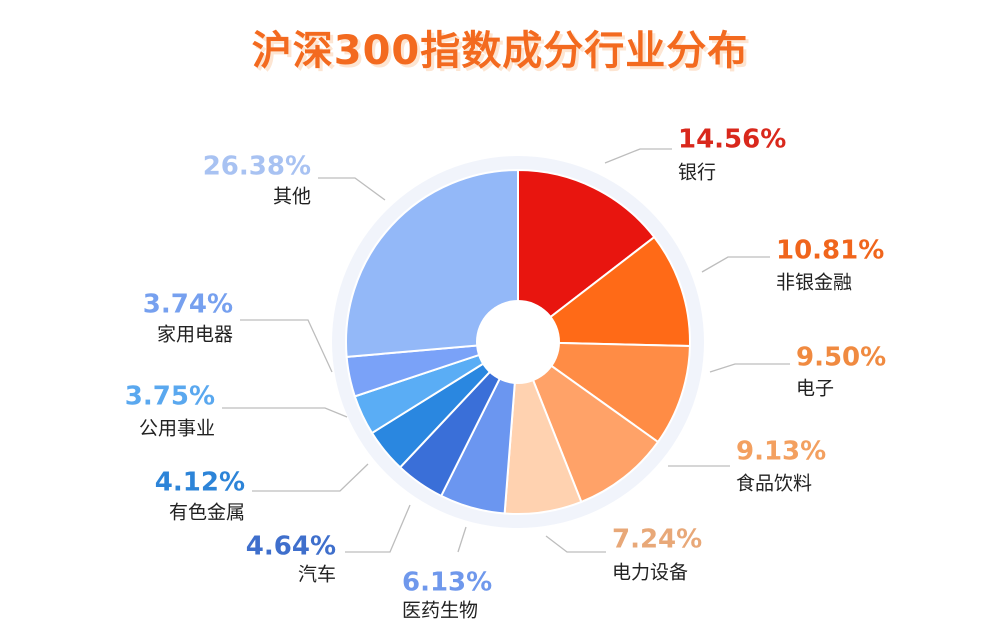 This screenshot has width=1000, height=635. What do you see at coordinates (317, 575) in the screenshot?
I see `slice-category-label: 汽车` at bounding box center [317, 575].